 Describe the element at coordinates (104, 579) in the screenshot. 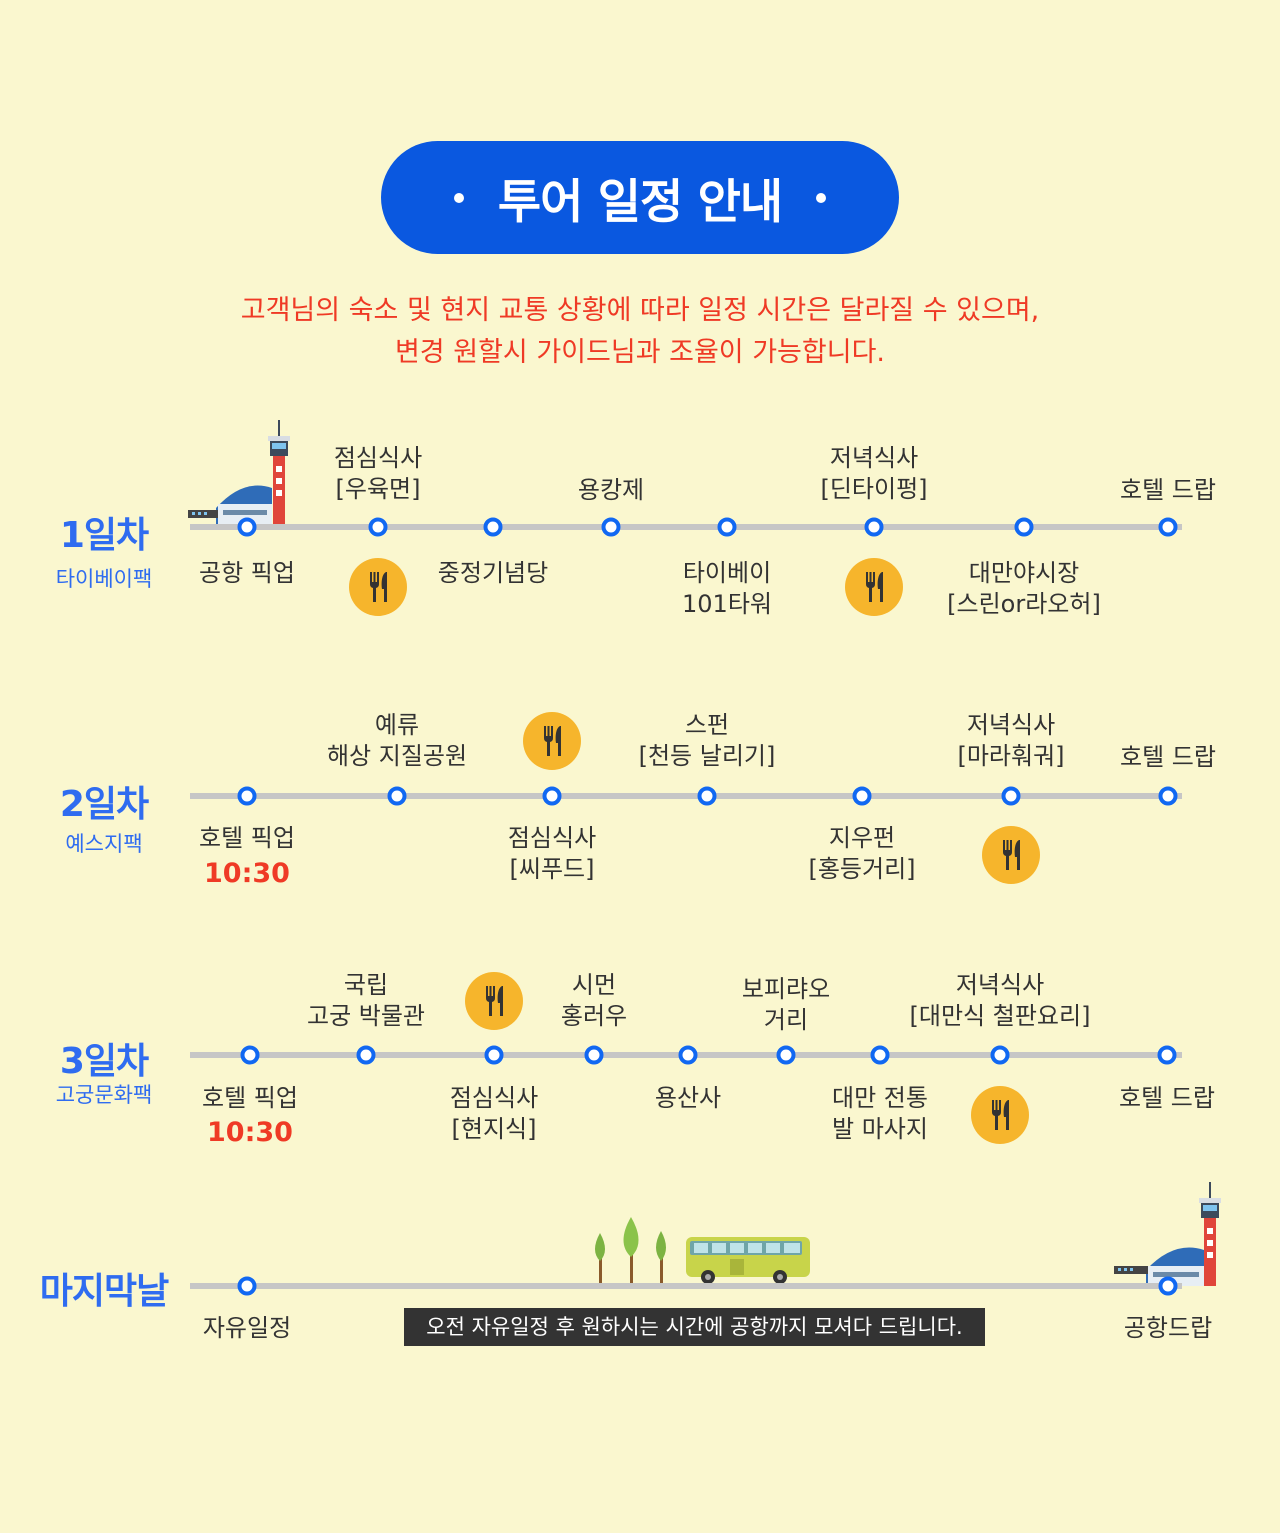

I see `day1-sub: 타이베이팩` at that location.